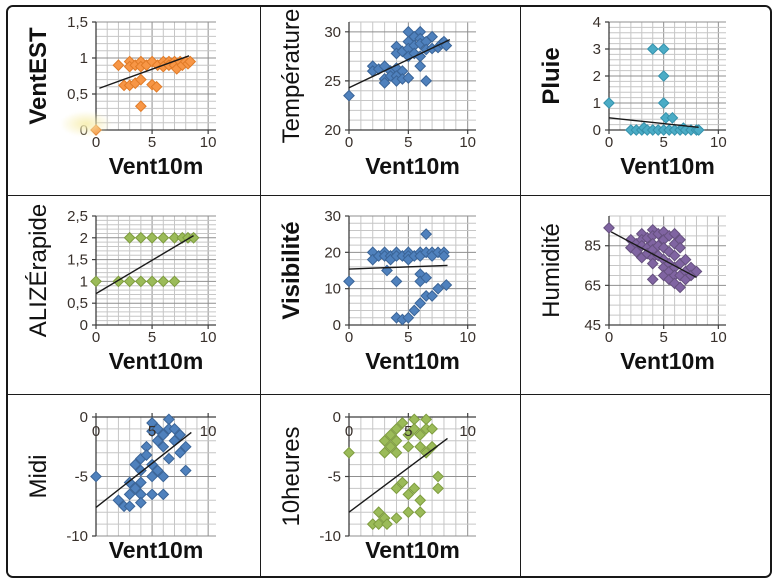  I want to click on y-axis-title: Humidité, so click(551, 270).